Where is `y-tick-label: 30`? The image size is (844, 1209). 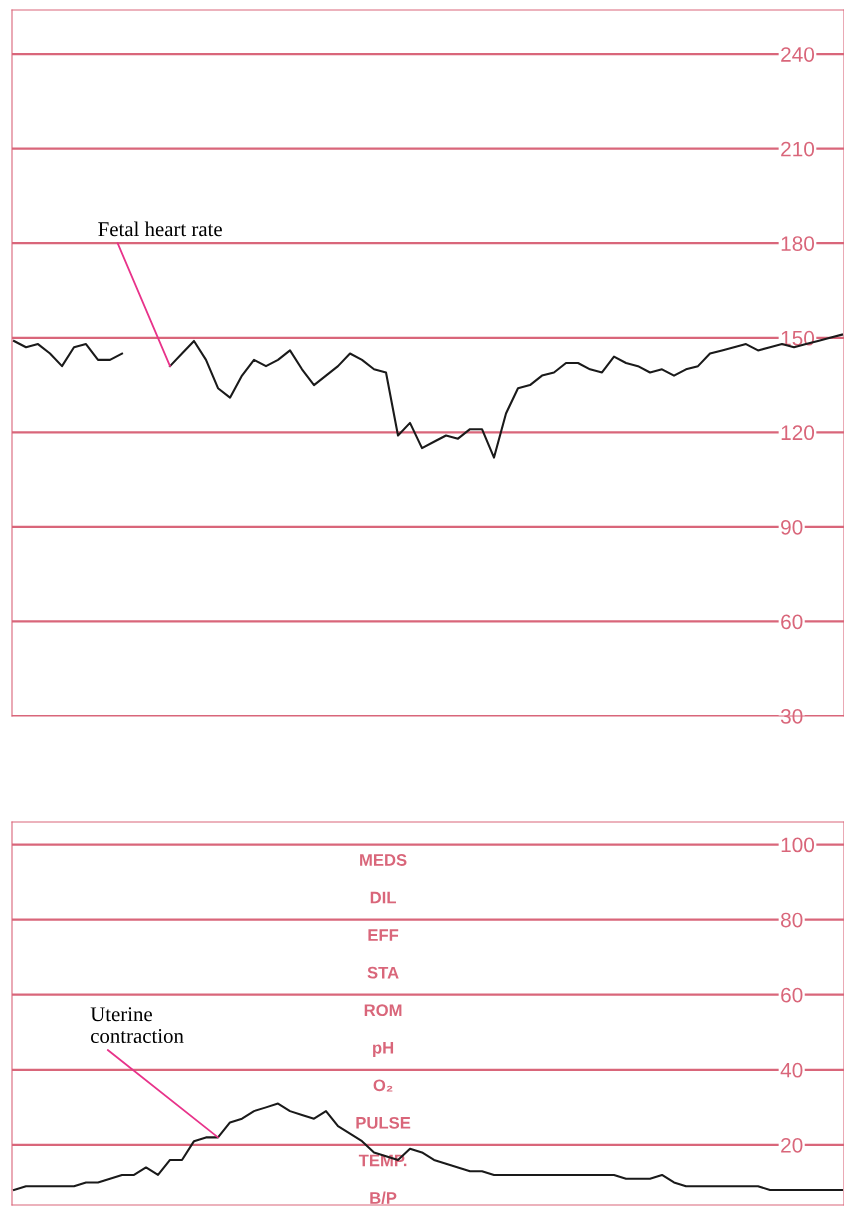 y-tick-label: 30 is located at coordinates (791, 716).